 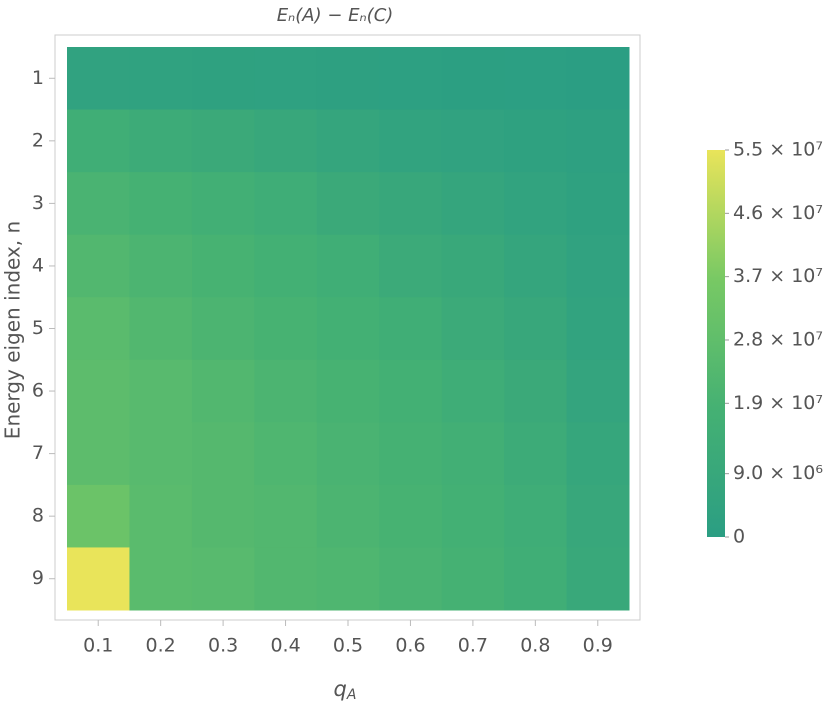 What do you see at coordinates (598, 646) in the screenshot?
I see `x-tick-label: 0.9` at bounding box center [598, 646].